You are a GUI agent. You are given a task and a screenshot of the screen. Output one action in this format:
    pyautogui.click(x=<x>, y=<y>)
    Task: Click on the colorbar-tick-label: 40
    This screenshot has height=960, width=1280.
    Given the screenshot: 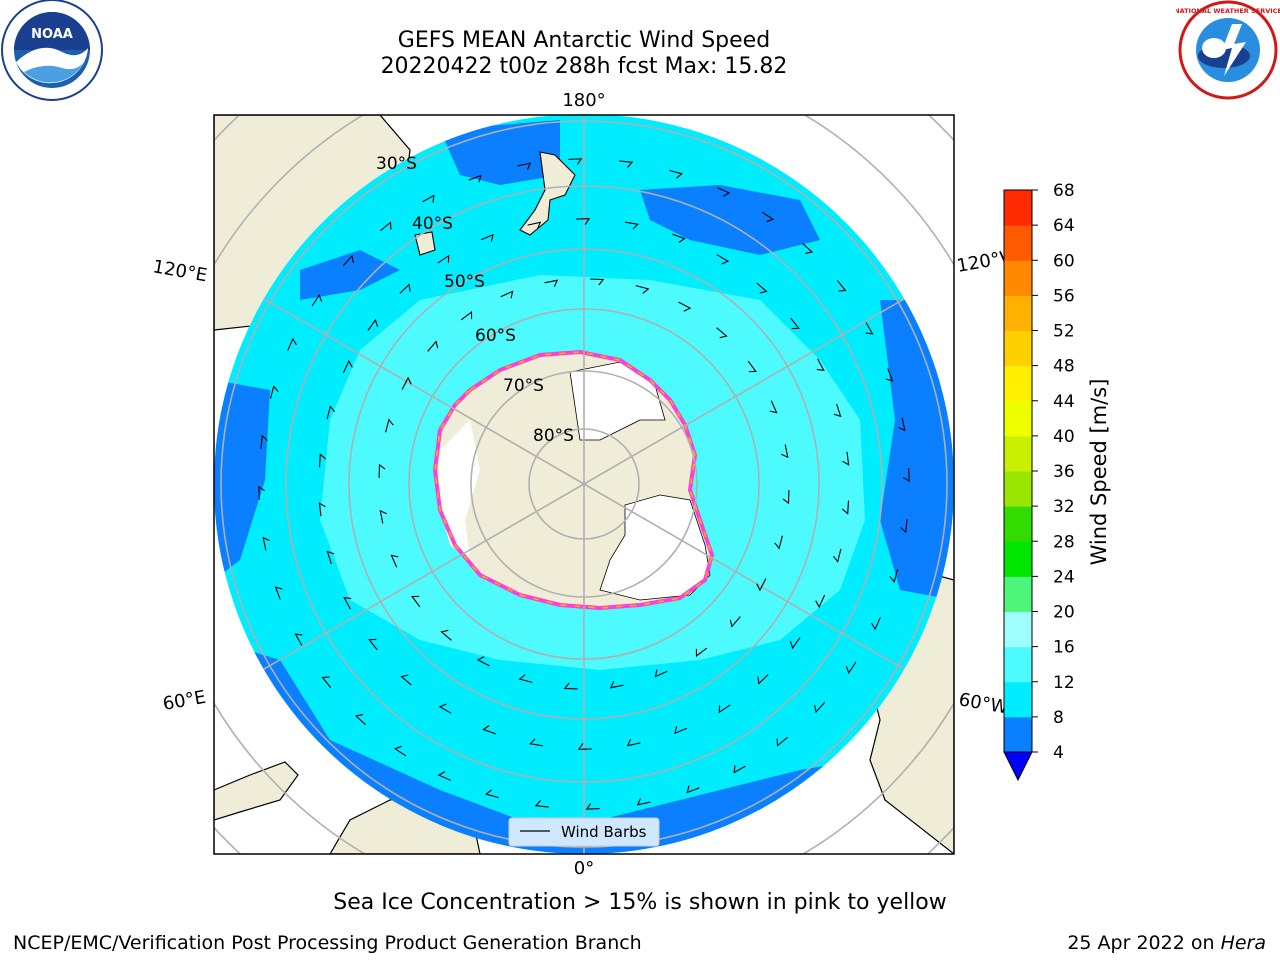 What is the action you would take?
    pyautogui.click(x=1064, y=437)
    